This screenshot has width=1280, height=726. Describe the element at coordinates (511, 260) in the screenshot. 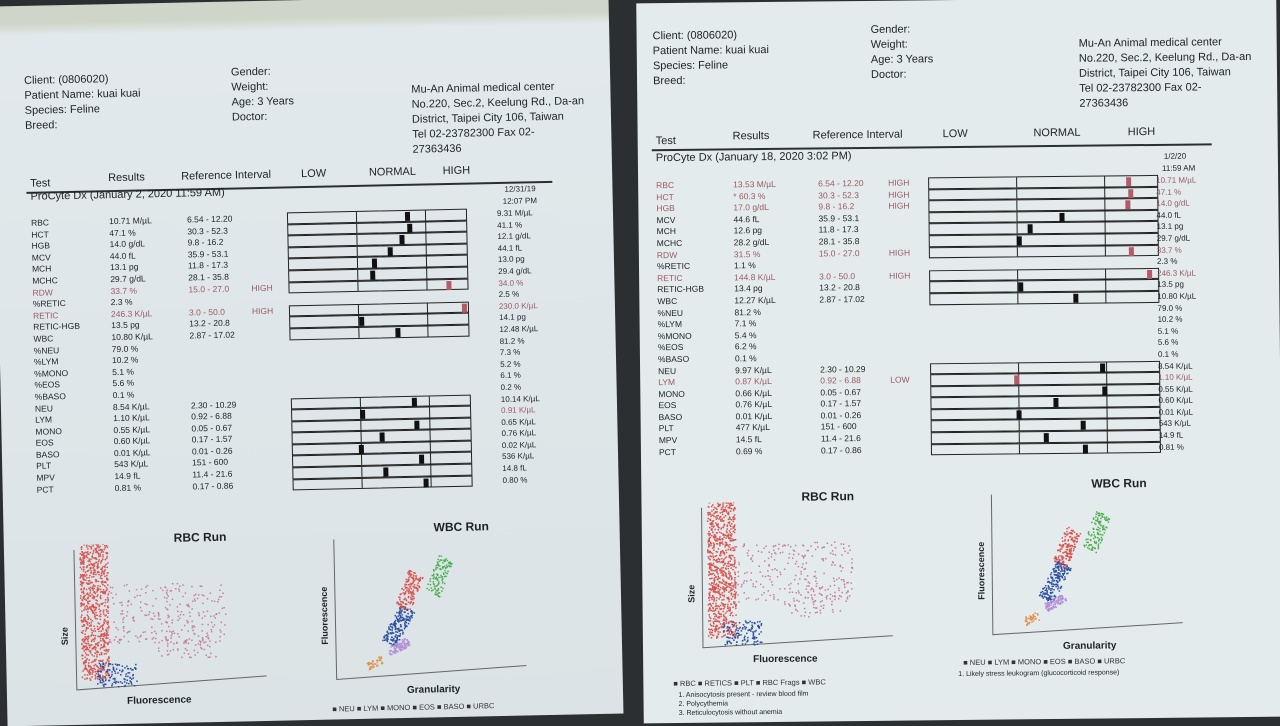

I see `previous-result: 13.0 pg` at that location.